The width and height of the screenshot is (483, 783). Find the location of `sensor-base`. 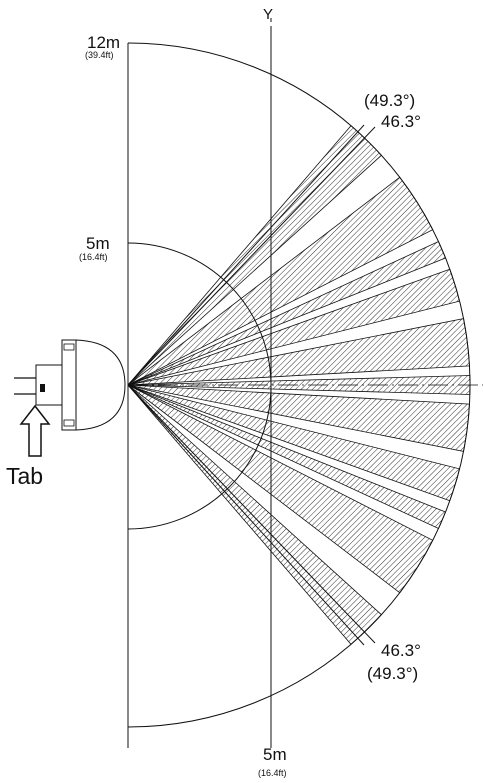

sensor-base is located at coordinates (49, 385).